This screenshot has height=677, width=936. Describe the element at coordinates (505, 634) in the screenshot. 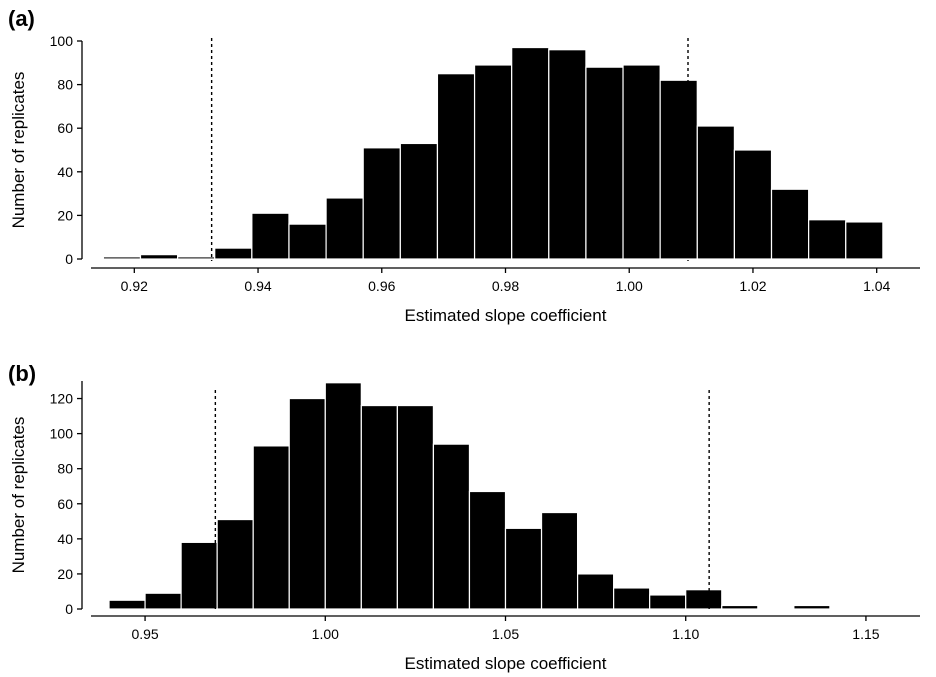

I see `x-tick-label: 1.05` at that location.